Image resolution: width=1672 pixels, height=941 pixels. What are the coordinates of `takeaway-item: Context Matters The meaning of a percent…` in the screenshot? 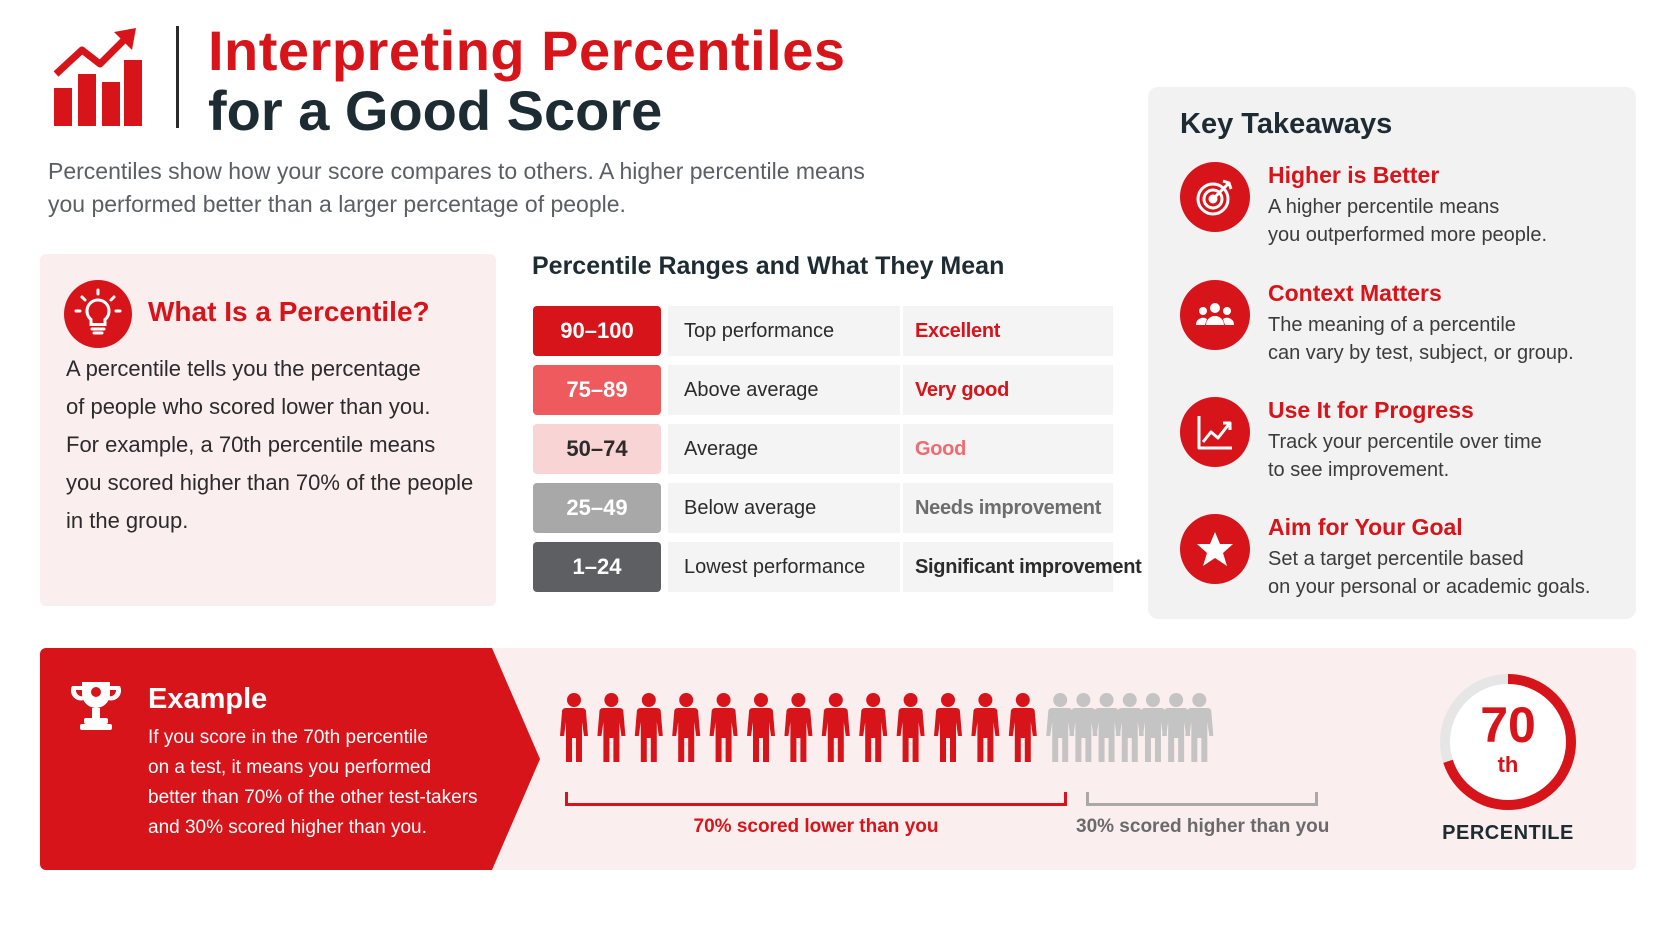 It's located at (1405, 325).